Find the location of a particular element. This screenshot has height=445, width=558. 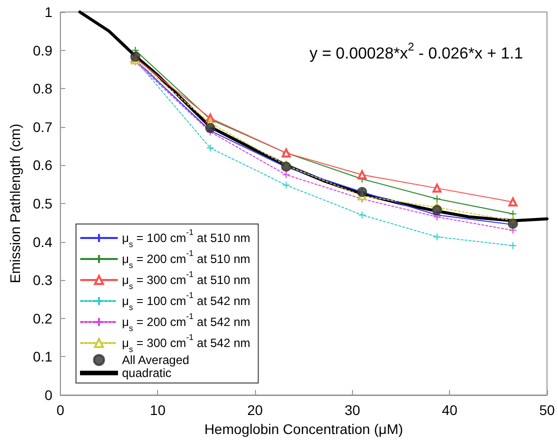

x-tick-label: 40 is located at coordinates (450, 410).